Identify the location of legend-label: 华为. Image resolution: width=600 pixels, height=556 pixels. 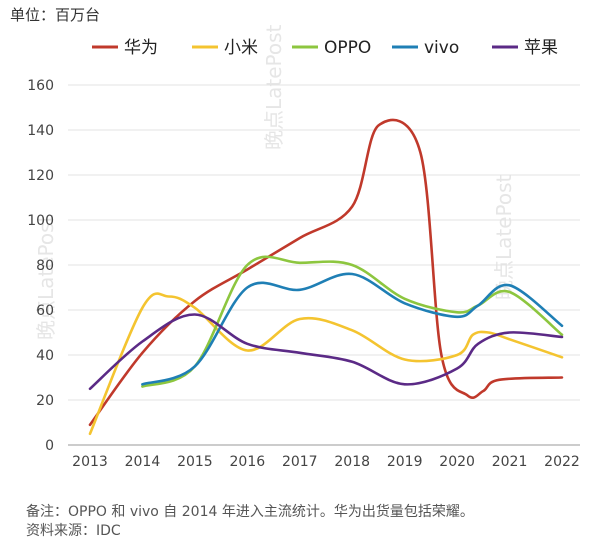
(141, 48).